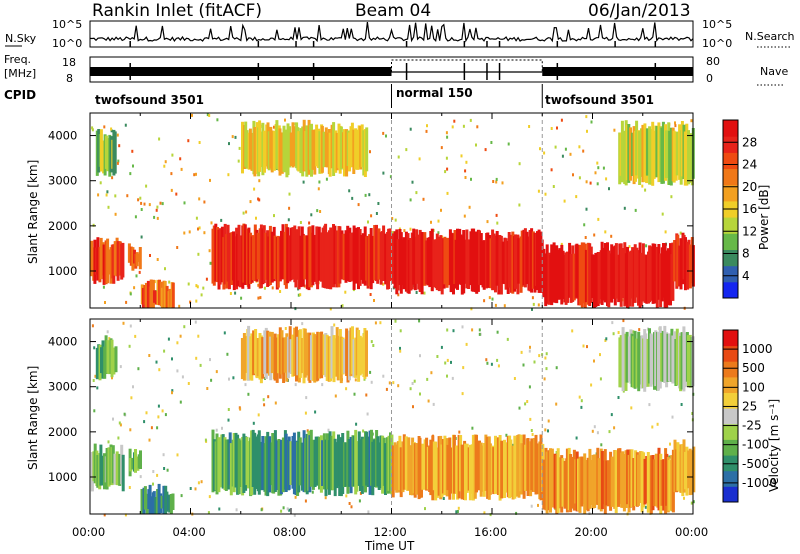 Image resolution: width=800 pixels, height=554 pixels. Describe the element at coordinates (639, 11) in the screenshot. I see `date-title: 06/Jan/2013` at that location.